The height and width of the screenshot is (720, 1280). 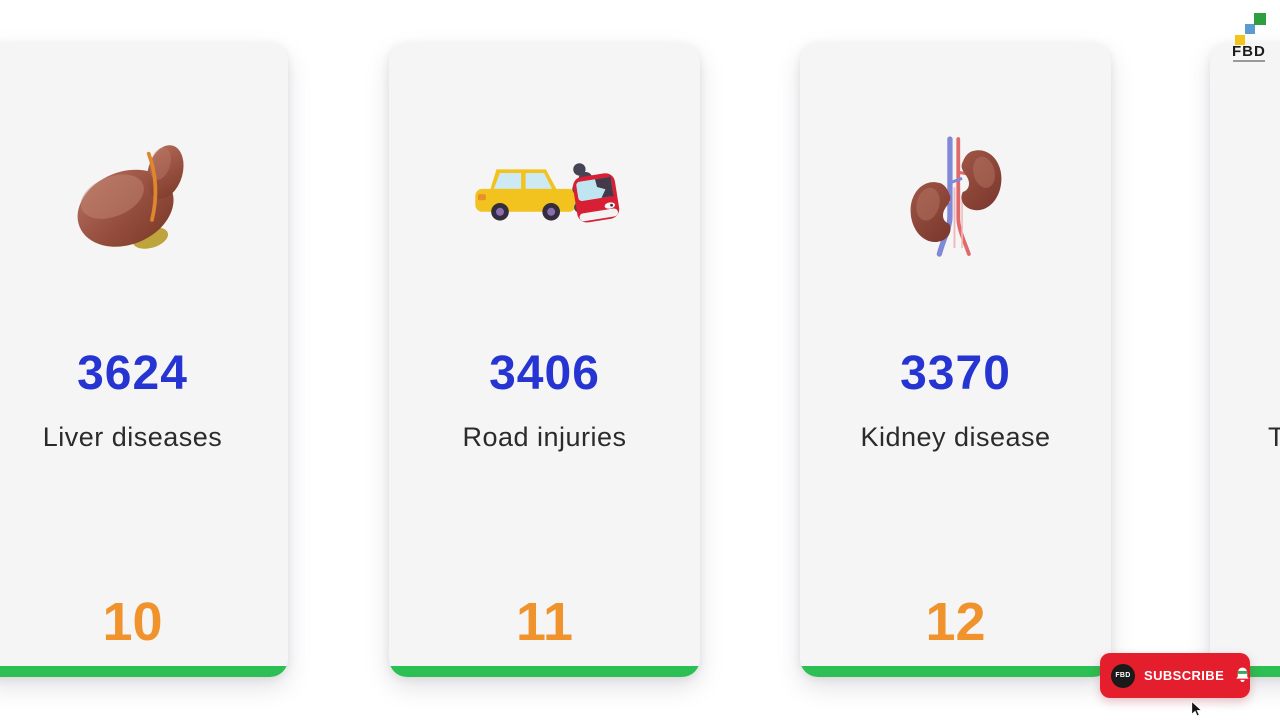 I want to click on rank-number: 12, so click(x=955, y=622).